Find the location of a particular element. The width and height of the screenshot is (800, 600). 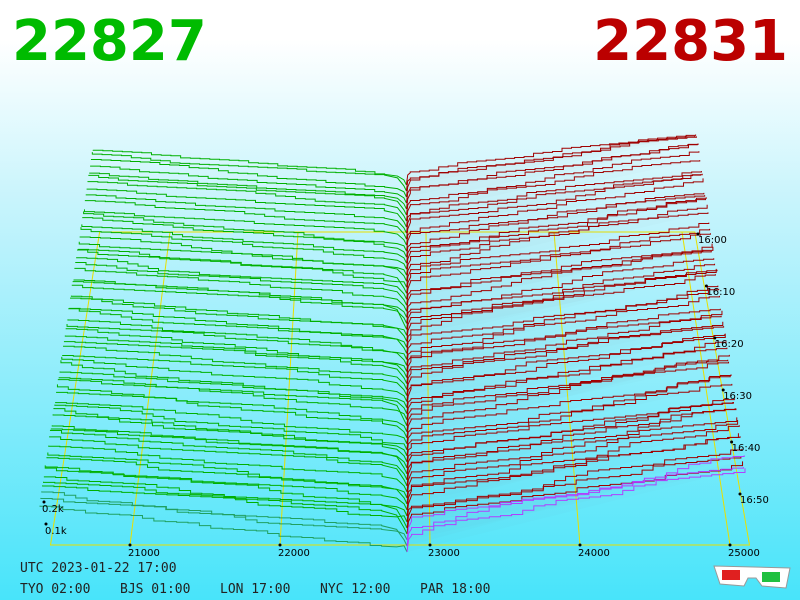

glasses-icon is located at coordinates (752, 577).